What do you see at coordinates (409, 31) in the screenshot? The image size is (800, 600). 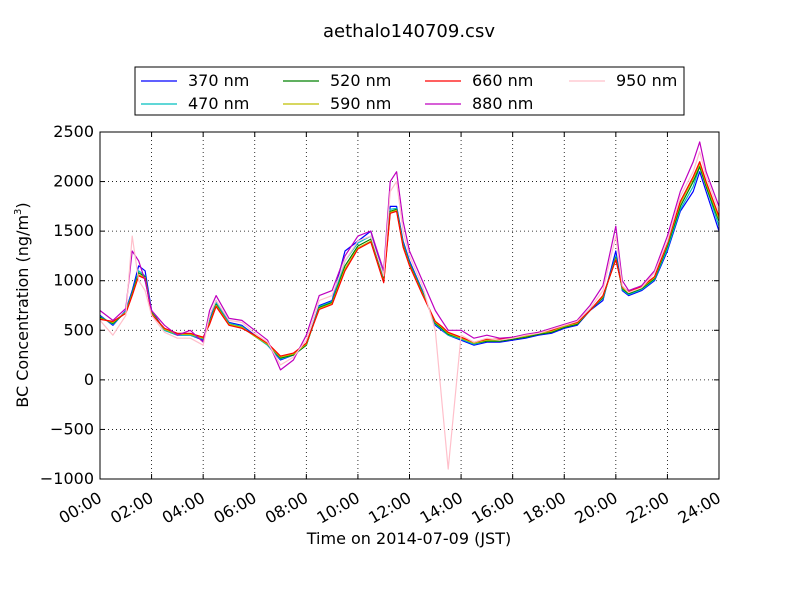 I see `chart-title: aethalo140709.csv` at bounding box center [409, 31].